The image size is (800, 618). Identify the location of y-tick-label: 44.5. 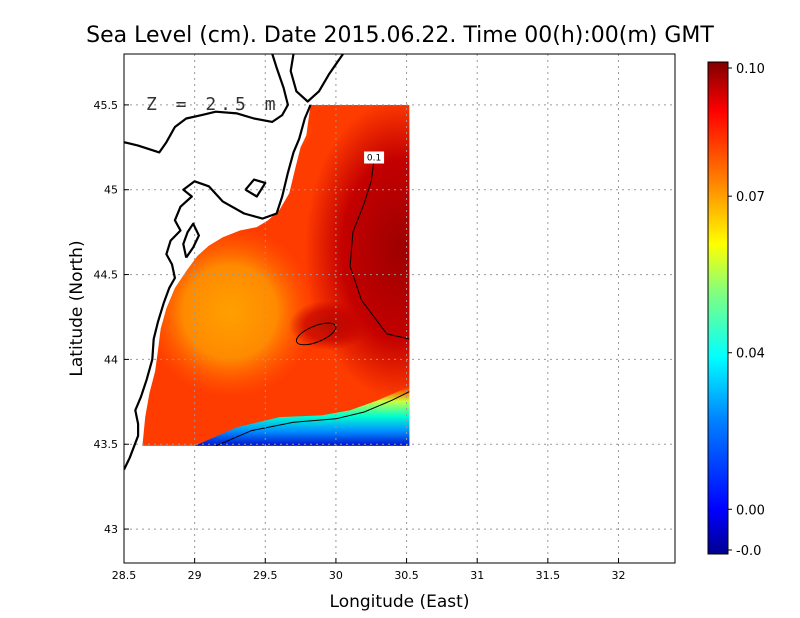
(106, 275).